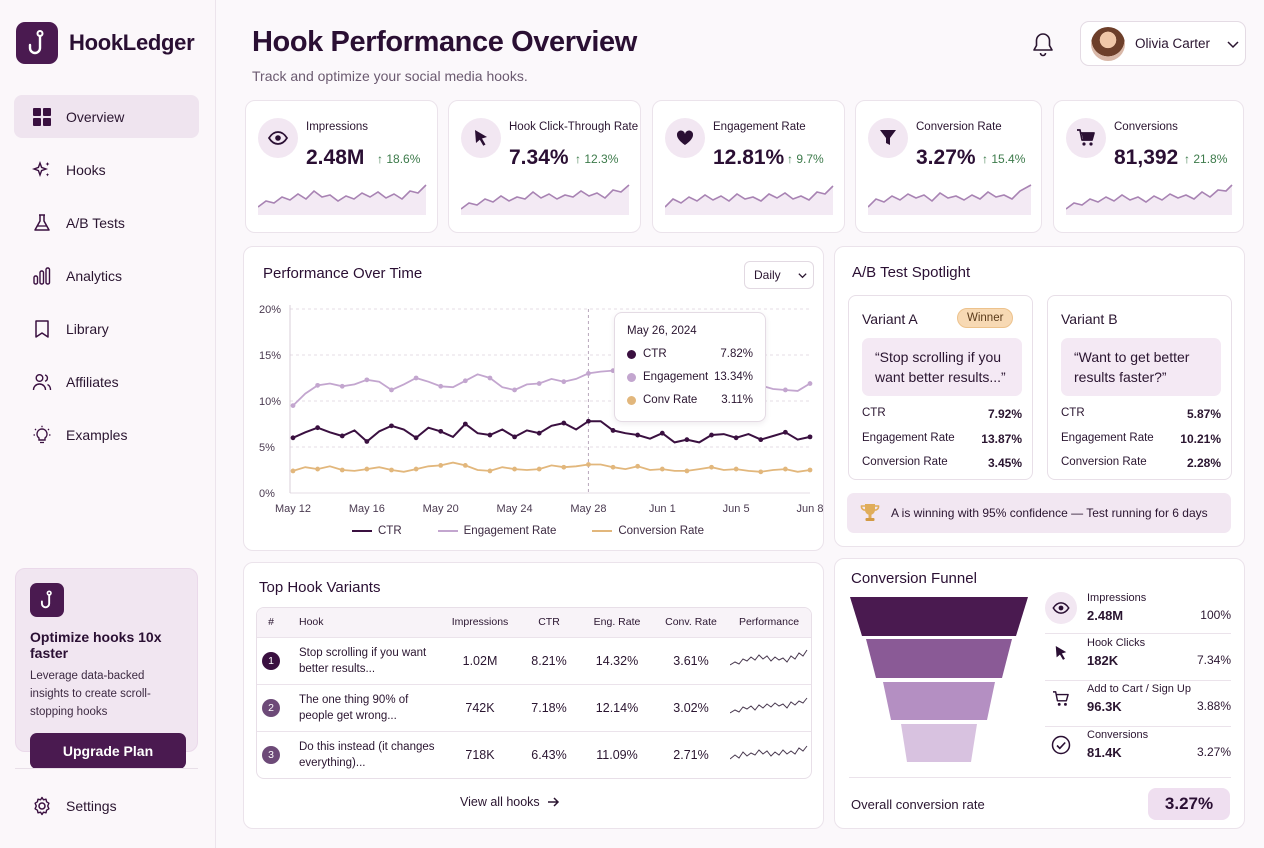 The width and height of the screenshot is (1264, 848). I want to click on sidebar-item-library: Library, so click(106, 328).